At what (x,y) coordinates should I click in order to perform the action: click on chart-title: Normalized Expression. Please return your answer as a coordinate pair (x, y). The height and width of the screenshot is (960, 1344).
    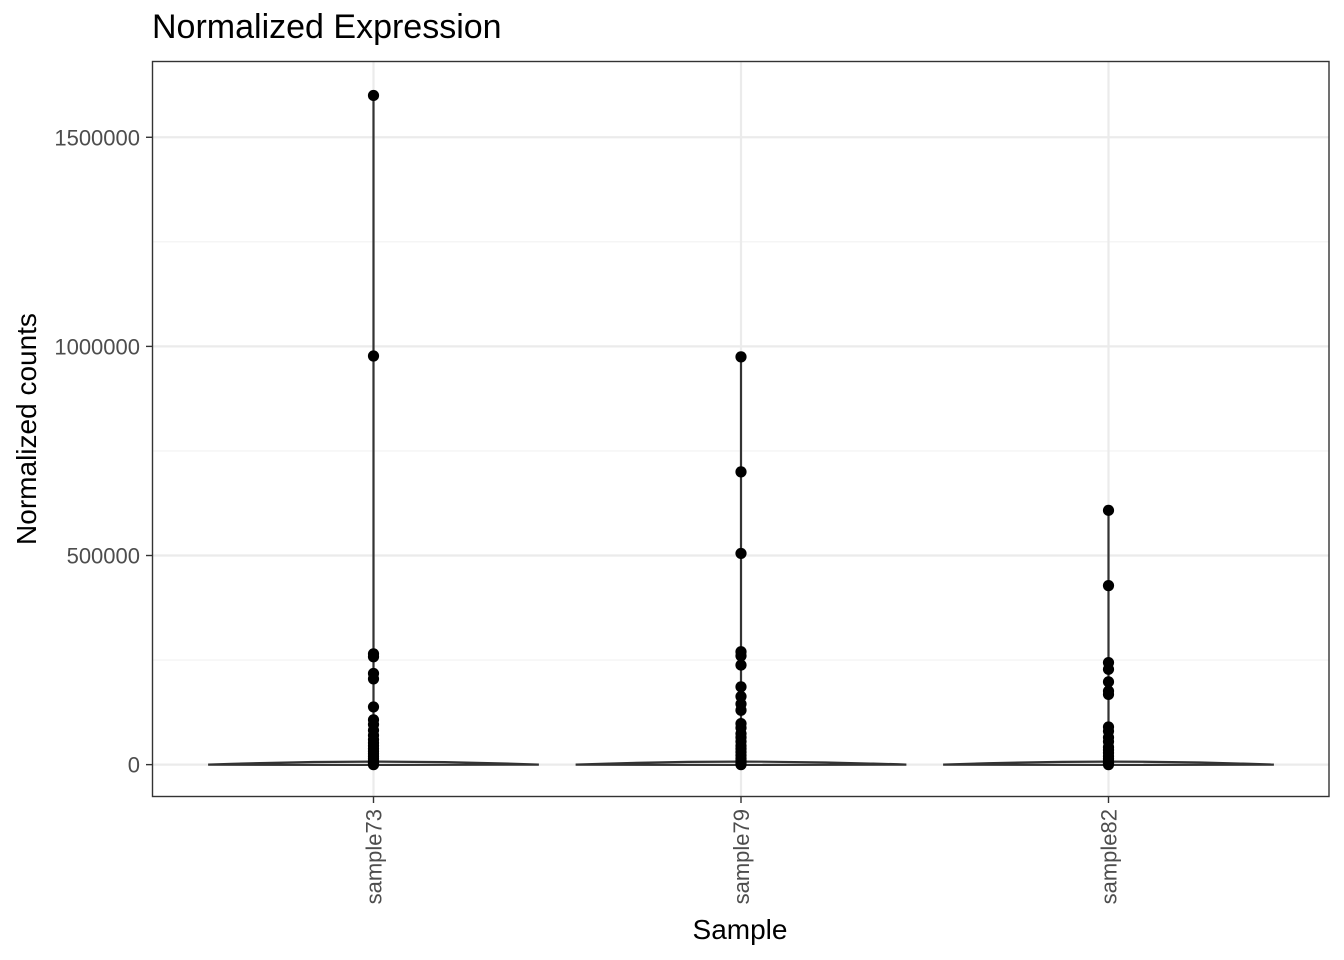
    Looking at the image, I should click on (327, 27).